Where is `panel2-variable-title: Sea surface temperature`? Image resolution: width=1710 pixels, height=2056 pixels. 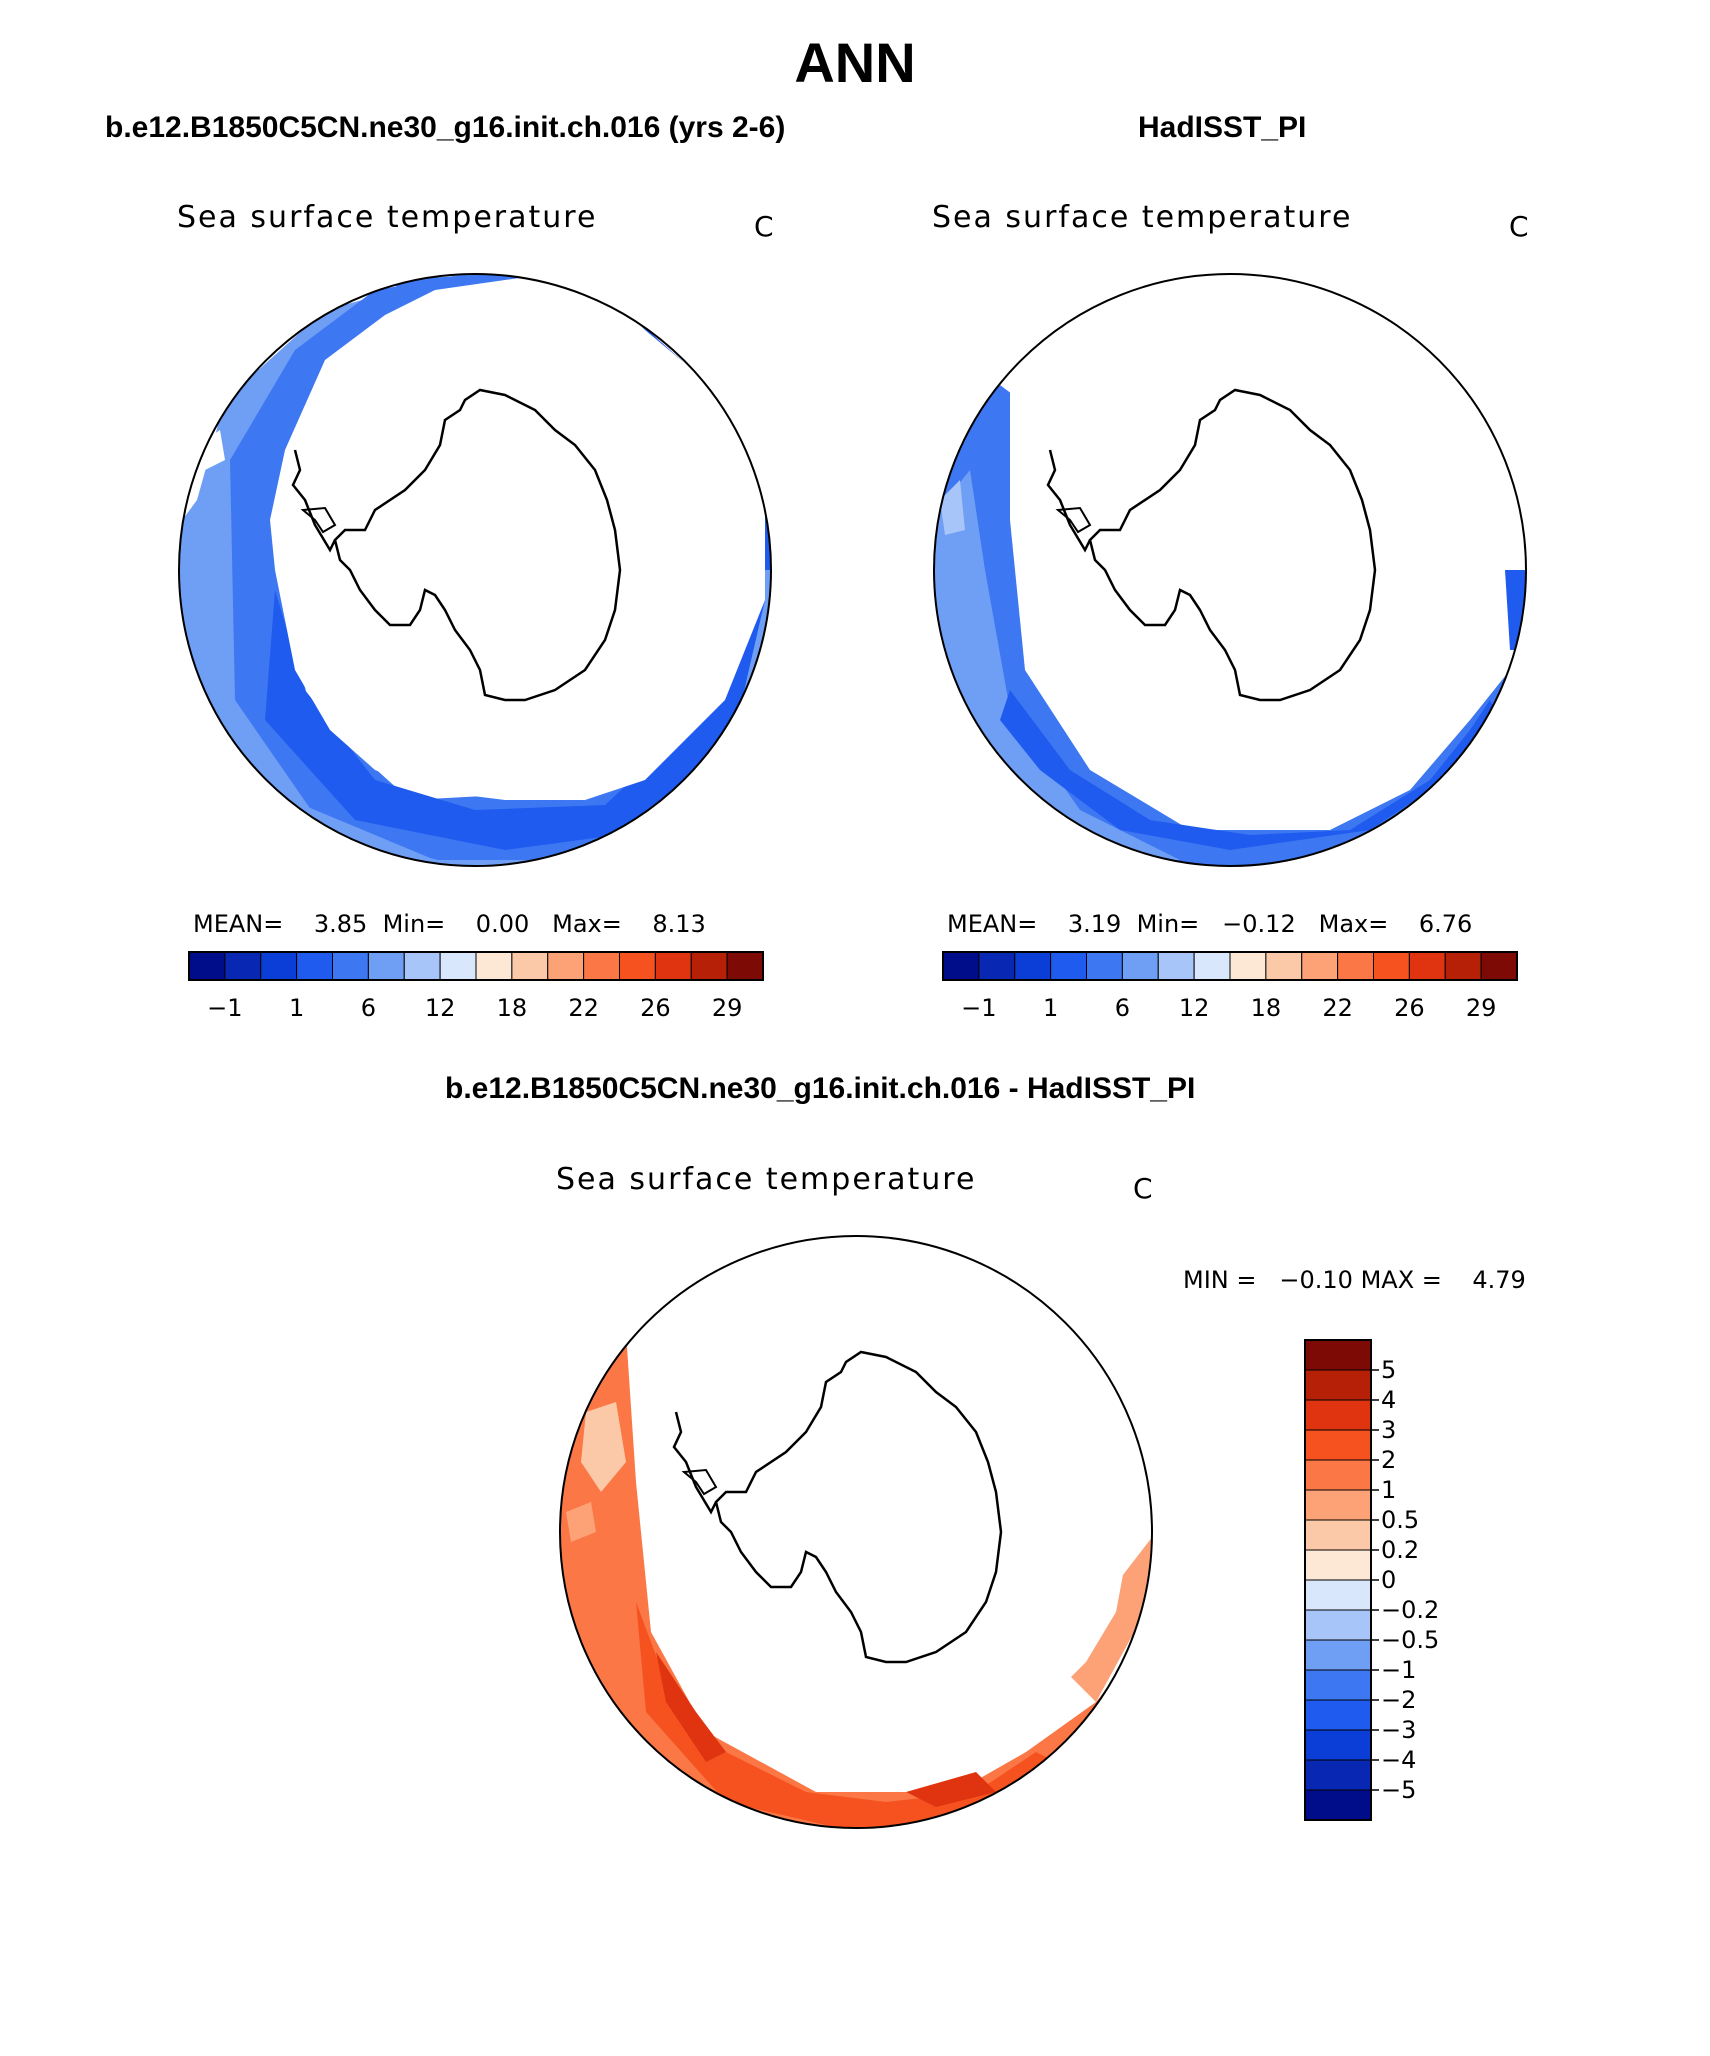
panel2-variable-title: Sea surface temperature is located at coordinates (1142, 217).